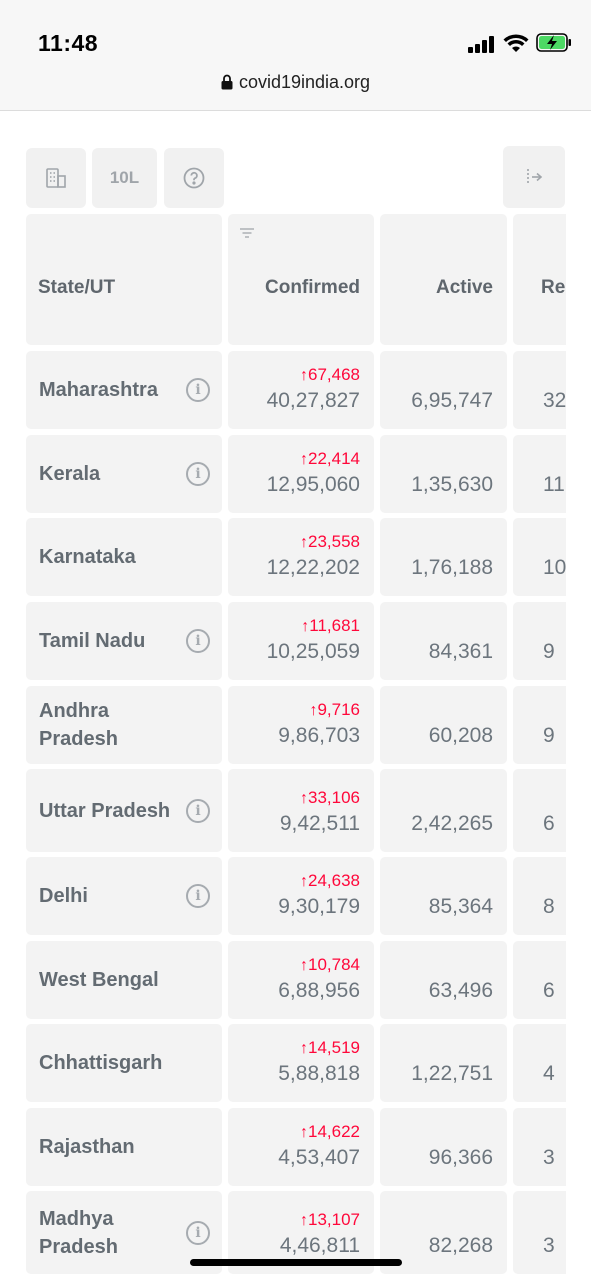 This screenshot has width=591, height=1284. I want to click on address-bar: covid19india.org, so click(295, 82).